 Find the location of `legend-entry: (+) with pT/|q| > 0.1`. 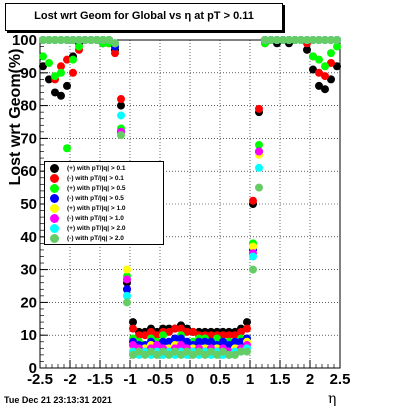

legend-entry: (+) with pT/|q| > 0.1 is located at coordinates (104, 169).